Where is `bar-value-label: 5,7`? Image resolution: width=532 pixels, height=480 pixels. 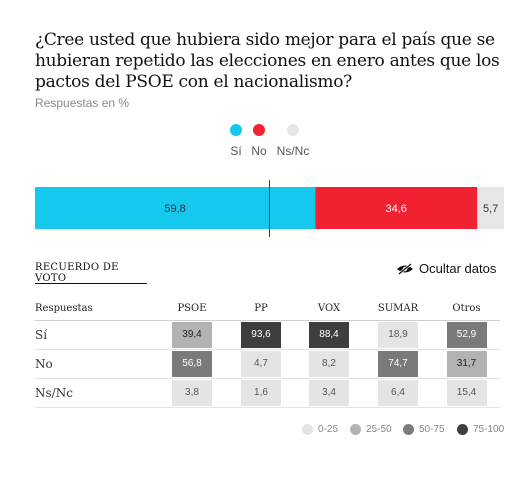 bar-value-label: 5,7 is located at coordinates (490, 209).